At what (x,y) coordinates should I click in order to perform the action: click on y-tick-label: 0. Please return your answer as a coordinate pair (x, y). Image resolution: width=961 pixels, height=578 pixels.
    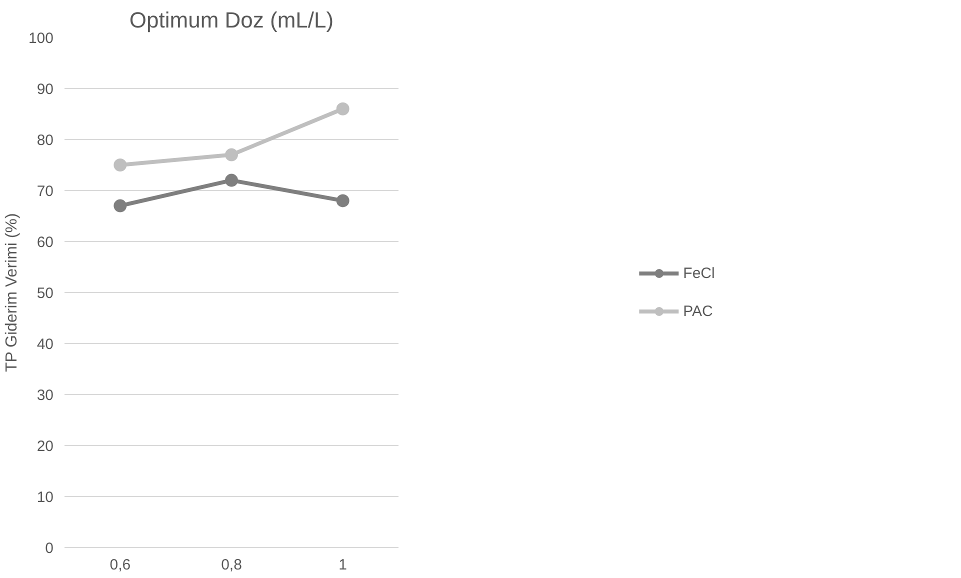
    Looking at the image, I should click on (49, 548).